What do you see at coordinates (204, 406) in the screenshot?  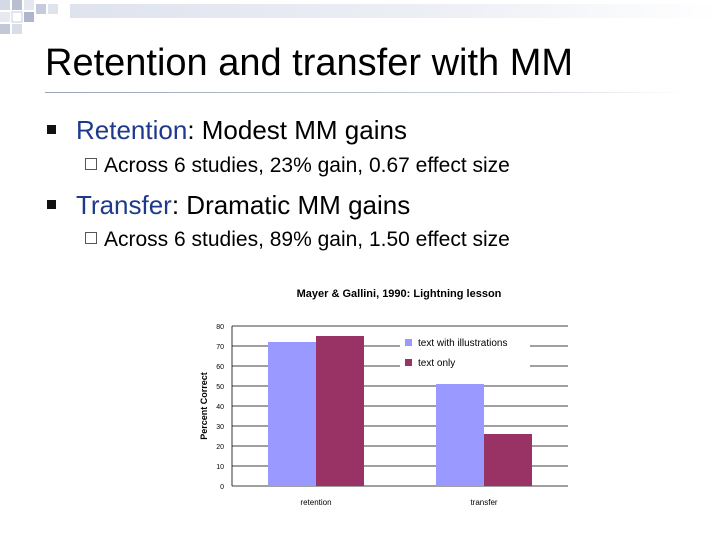 I see `y-axis-label: Percent Correct` at bounding box center [204, 406].